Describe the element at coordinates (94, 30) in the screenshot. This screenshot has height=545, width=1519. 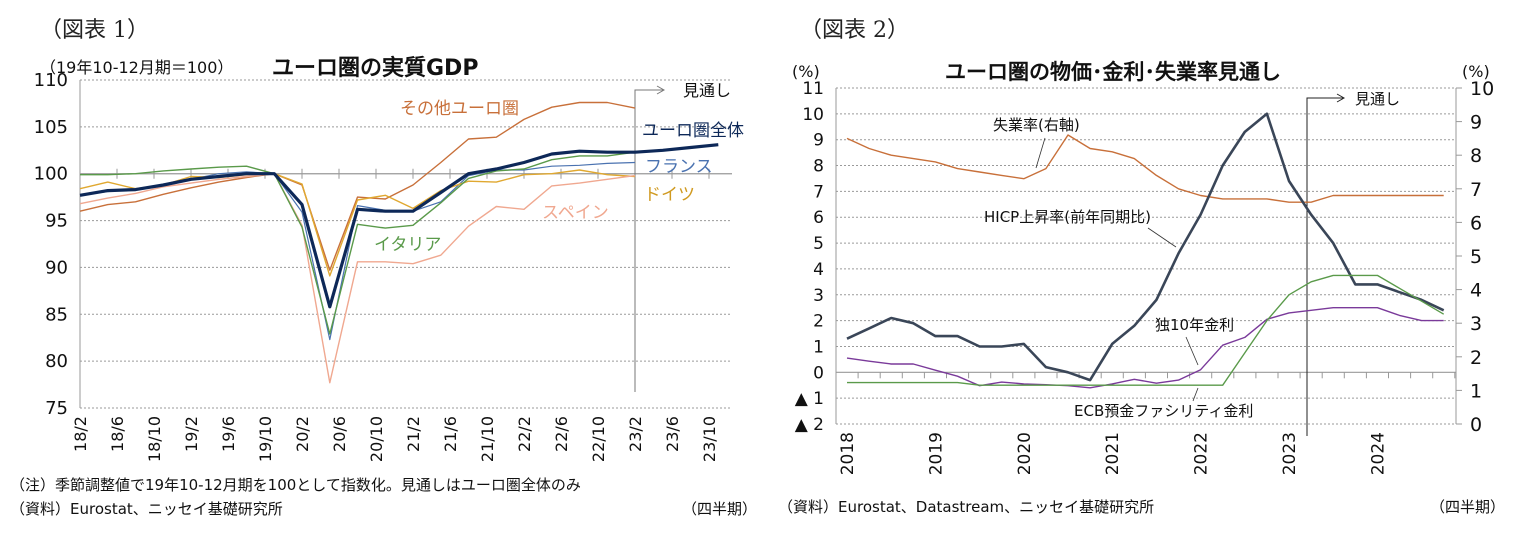
I see `figure-label-1: （図表 1）` at that location.